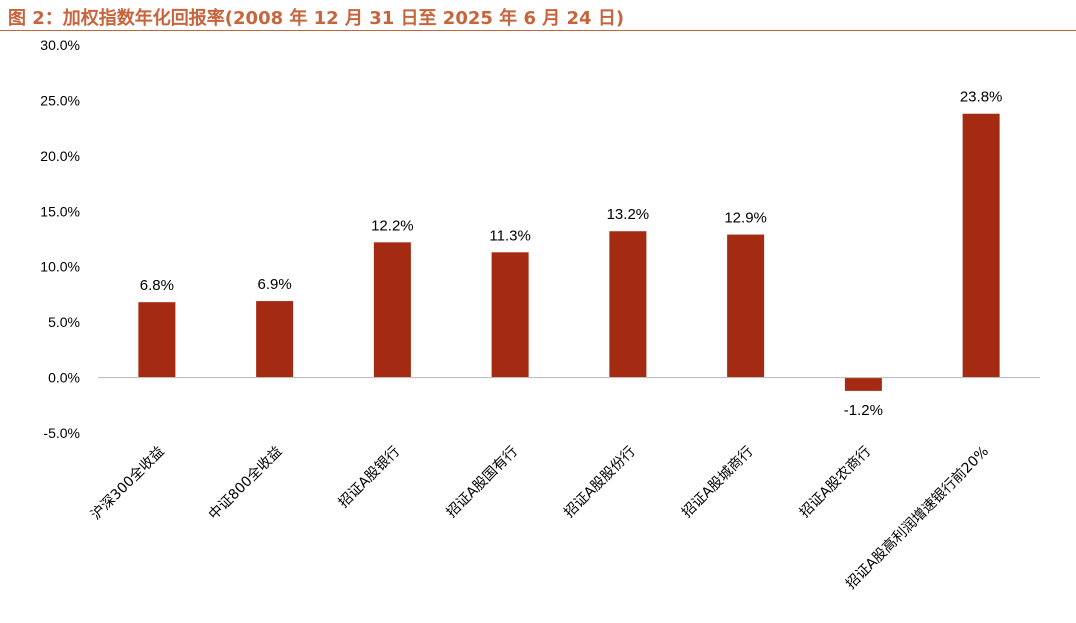 This screenshot has height=623, width=1076. Describe the element at coordinates (245, 483) in the screenshot. I see `category-label: 中证800全收益` at that location.